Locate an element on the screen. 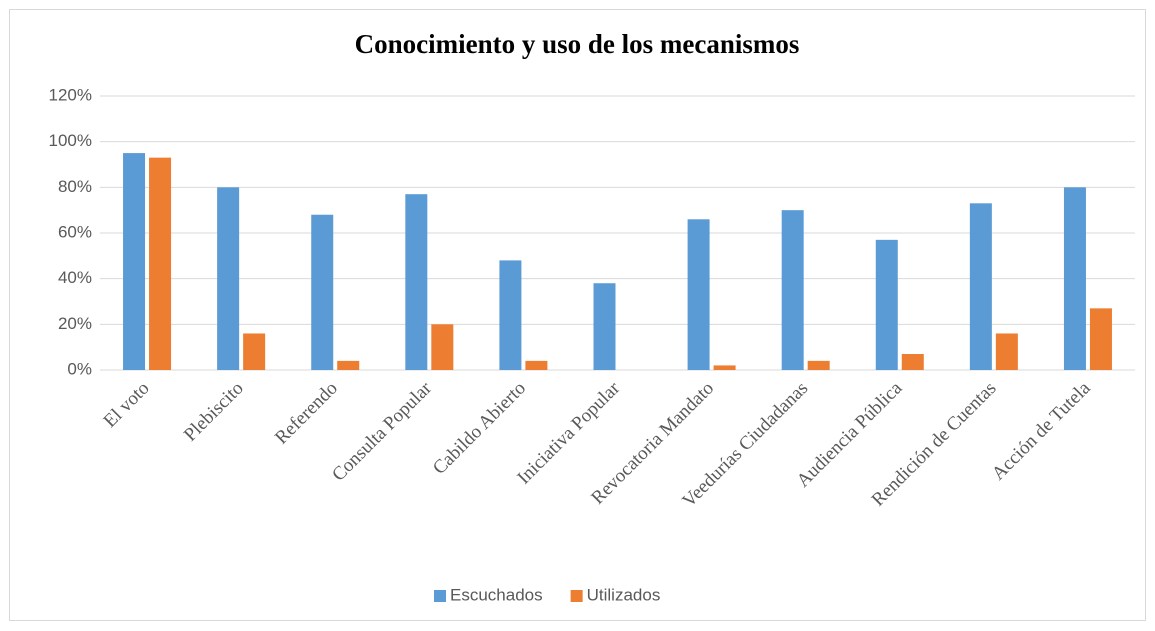  legend-label: Escuchados is located at coordinates (496, 594).